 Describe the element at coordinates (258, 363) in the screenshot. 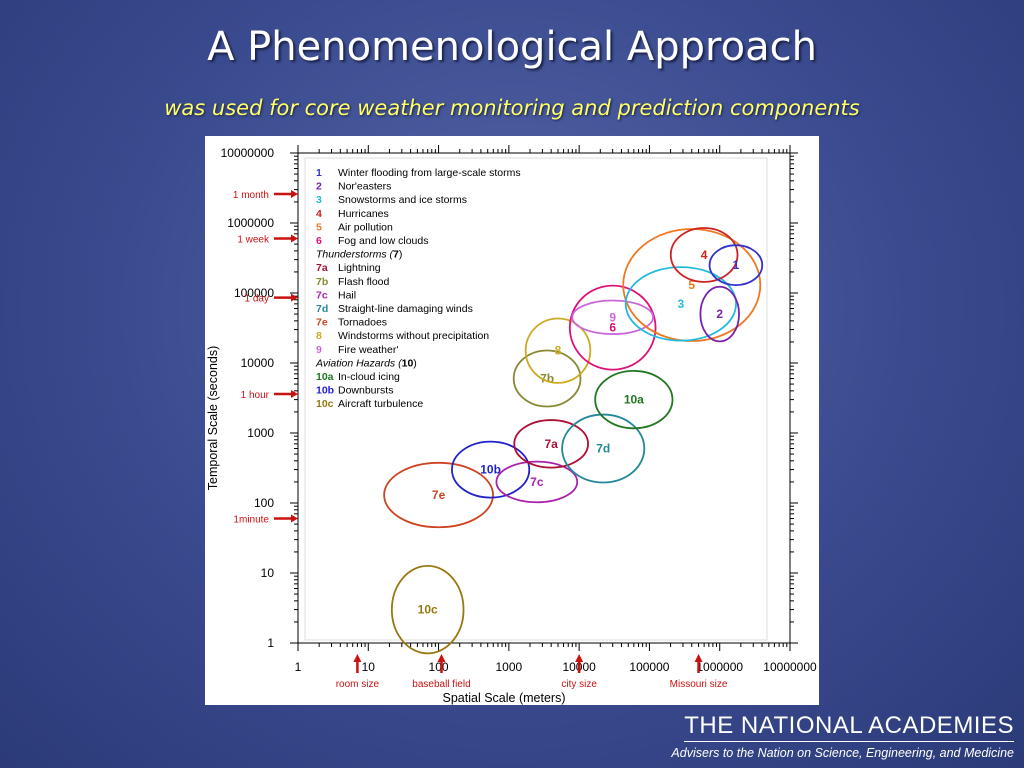

I see `y-tick-label: 10000` at that location.